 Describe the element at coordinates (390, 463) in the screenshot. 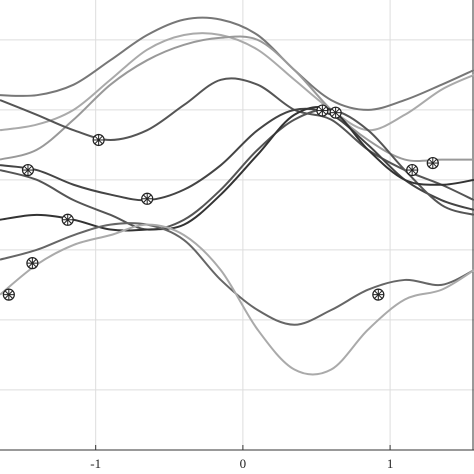

I see `x-tick-label: 1` at that location.